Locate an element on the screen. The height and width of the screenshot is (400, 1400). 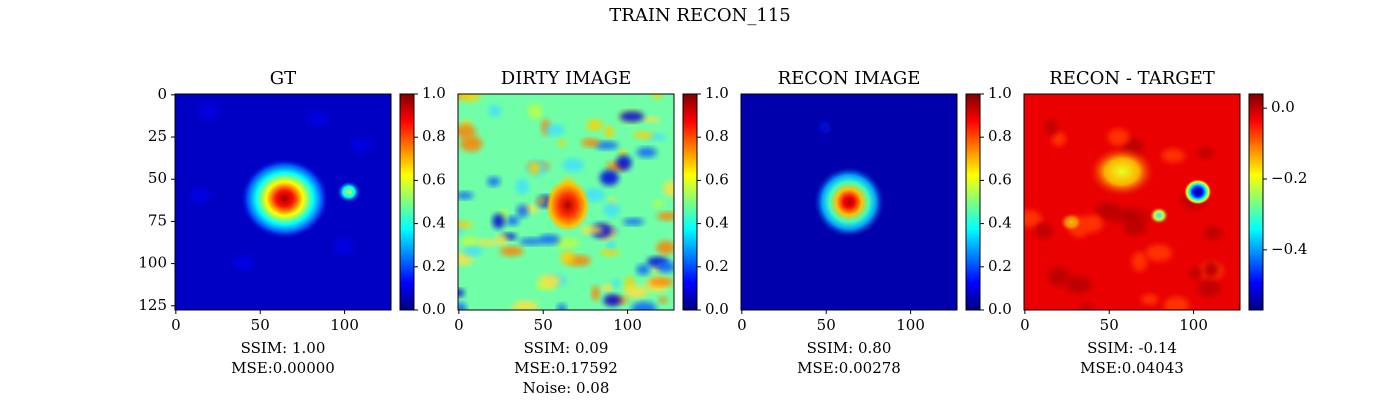
colorbar-tick-label: −0.4 is located at coordinates (1289, 249).